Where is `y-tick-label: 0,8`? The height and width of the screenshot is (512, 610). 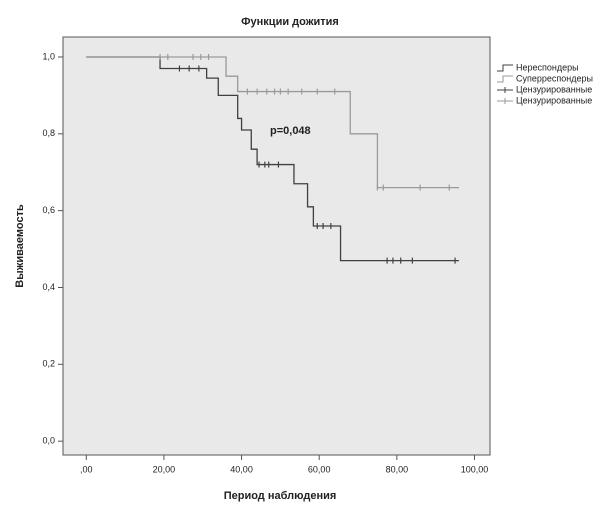 y-tick-label: 0,8 is located at coordinates (48, 133).